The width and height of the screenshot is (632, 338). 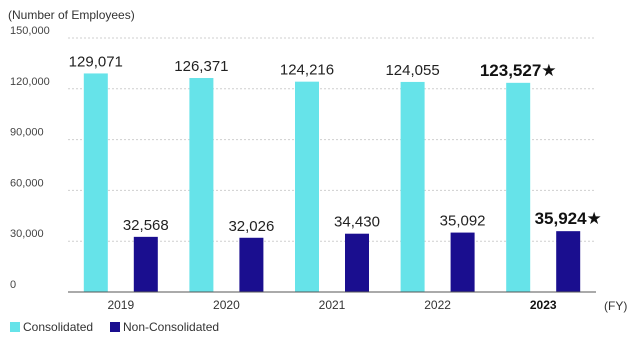 I want to click on data-label: 124,216, so click(x=307, y=70).